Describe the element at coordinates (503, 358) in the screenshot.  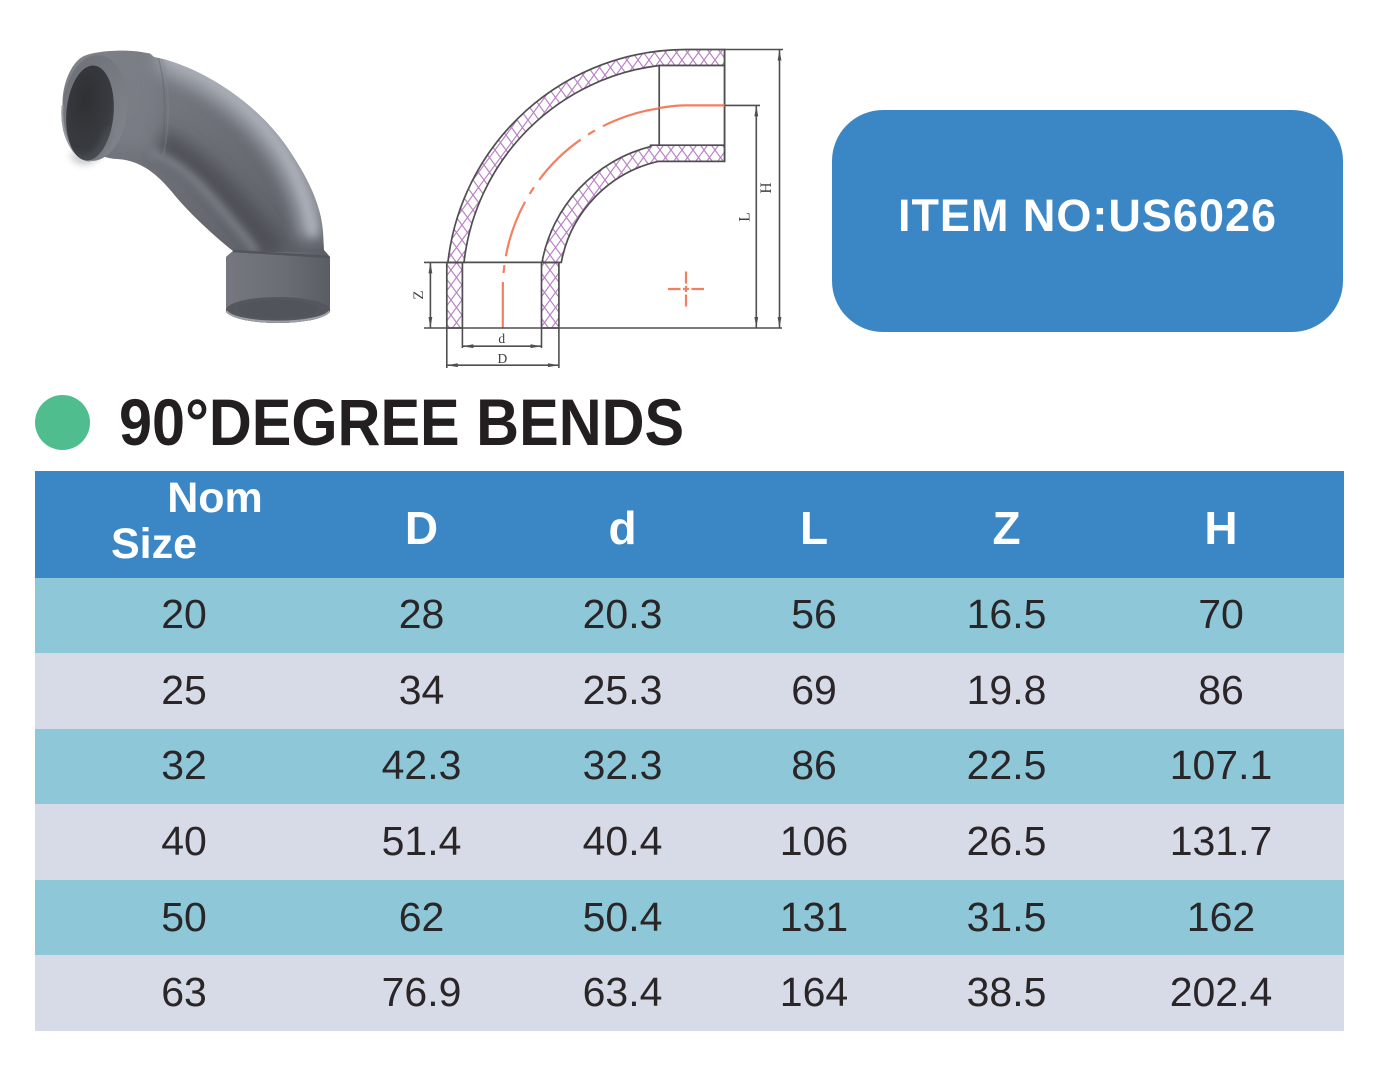
I see `svg-text: D` at that location.